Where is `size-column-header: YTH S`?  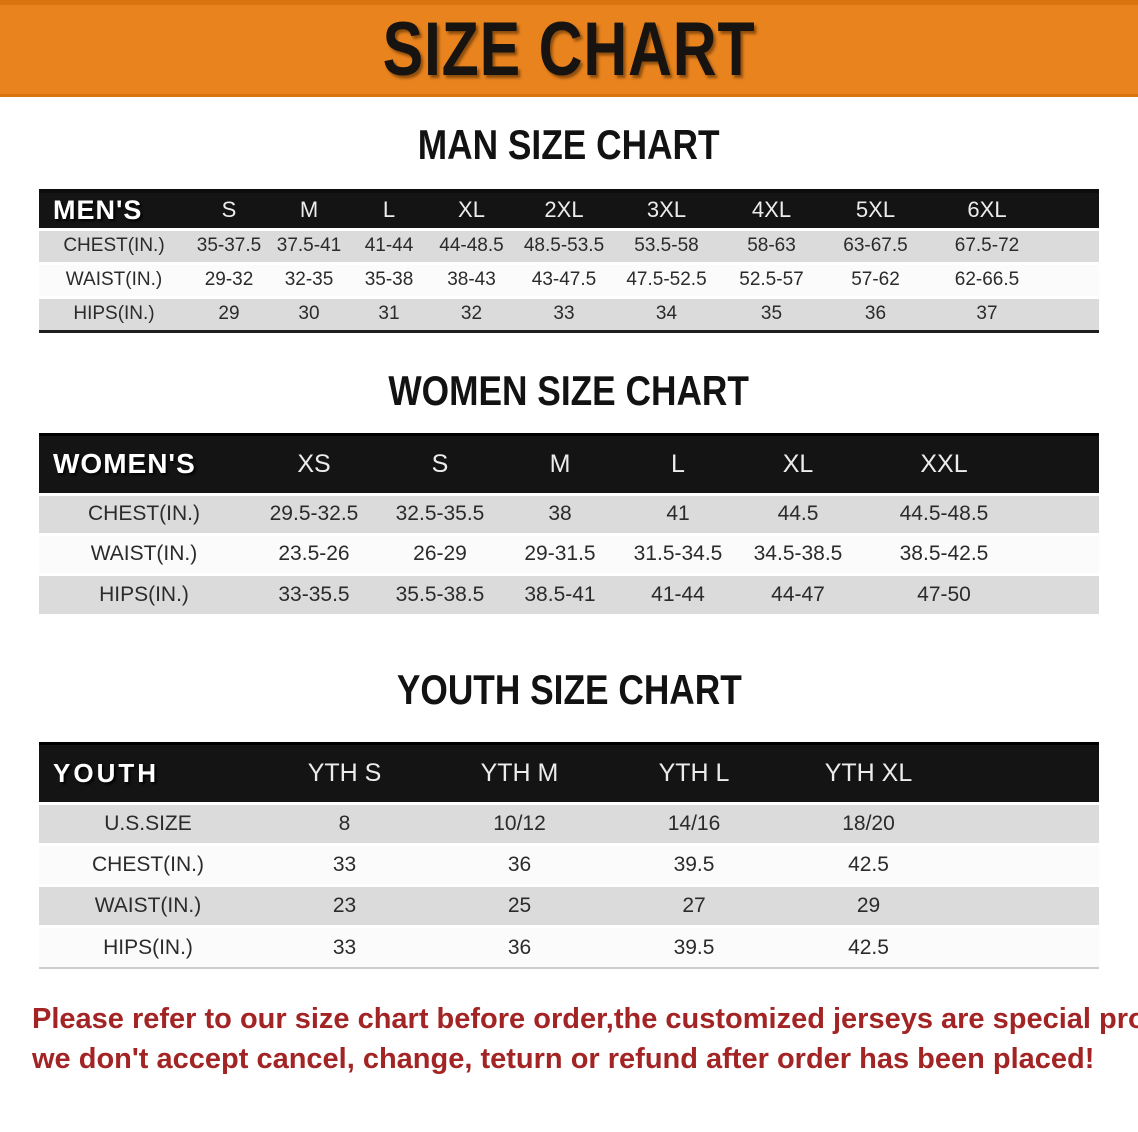
size-column-header: YTH S is located at coordinates (344, 773).